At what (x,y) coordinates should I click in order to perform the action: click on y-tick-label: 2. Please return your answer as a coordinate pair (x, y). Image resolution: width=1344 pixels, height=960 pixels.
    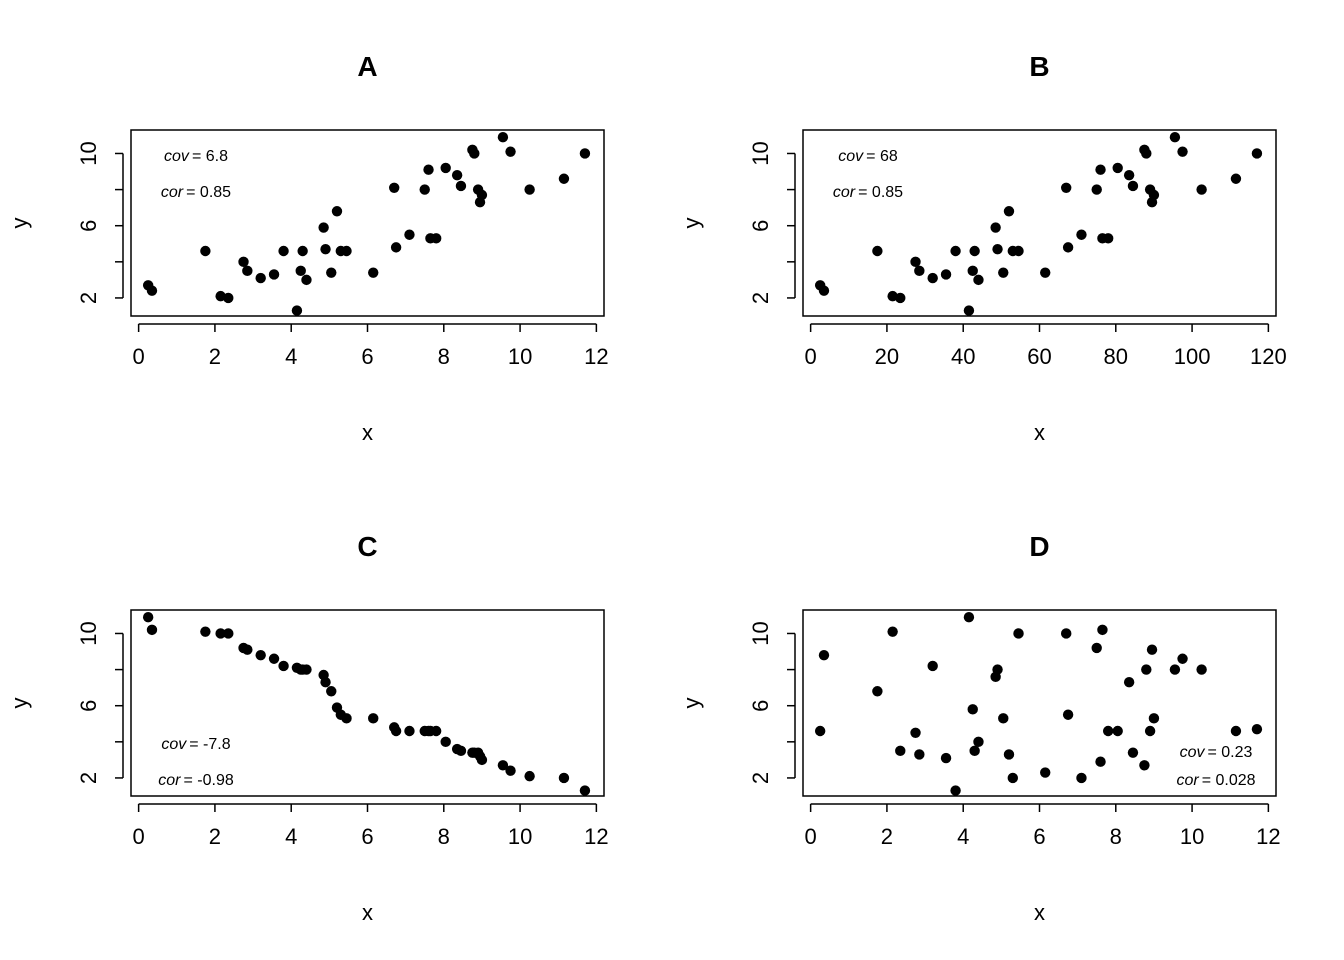
    Looking at the image, I should click on (760, 298).